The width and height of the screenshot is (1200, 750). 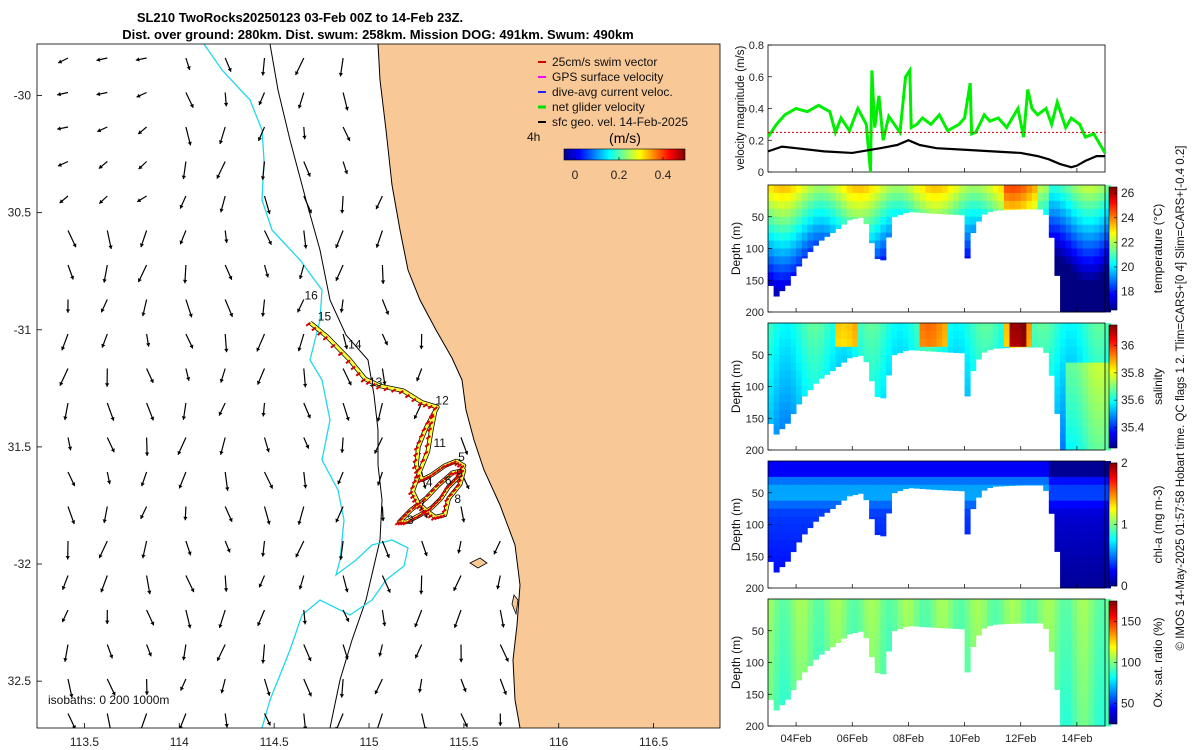 I want to click on colorbar-unit: (m/s), so click(x=625, y=138).